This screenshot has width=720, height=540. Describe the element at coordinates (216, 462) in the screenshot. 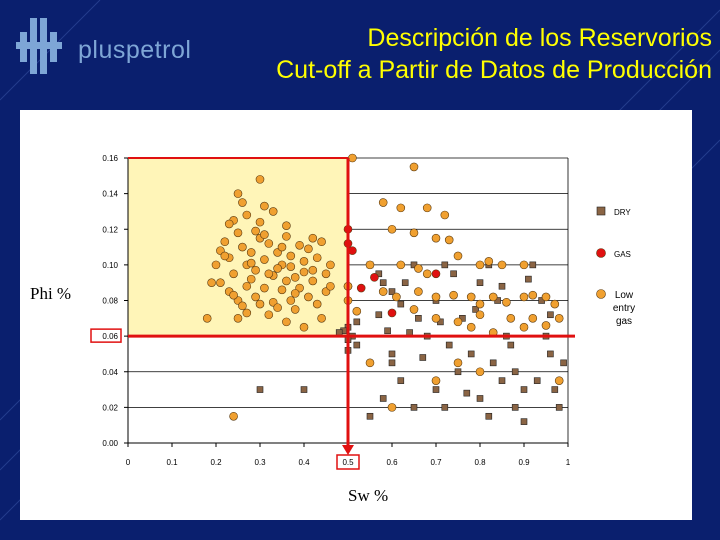

I see `x-tick-label: 0.2` at that location.